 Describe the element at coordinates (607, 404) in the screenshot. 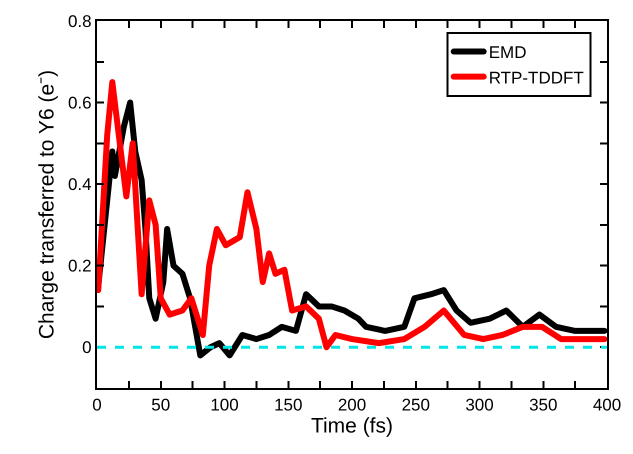

I see `x-tick-label: 400` at that location.